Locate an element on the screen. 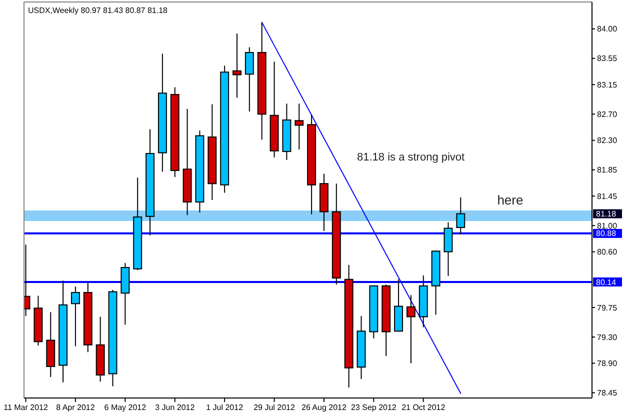 Image resolution: width=625 pixels, height=415 pixels. y-tick-label: 83.15 is located at coordinates (607, 85).